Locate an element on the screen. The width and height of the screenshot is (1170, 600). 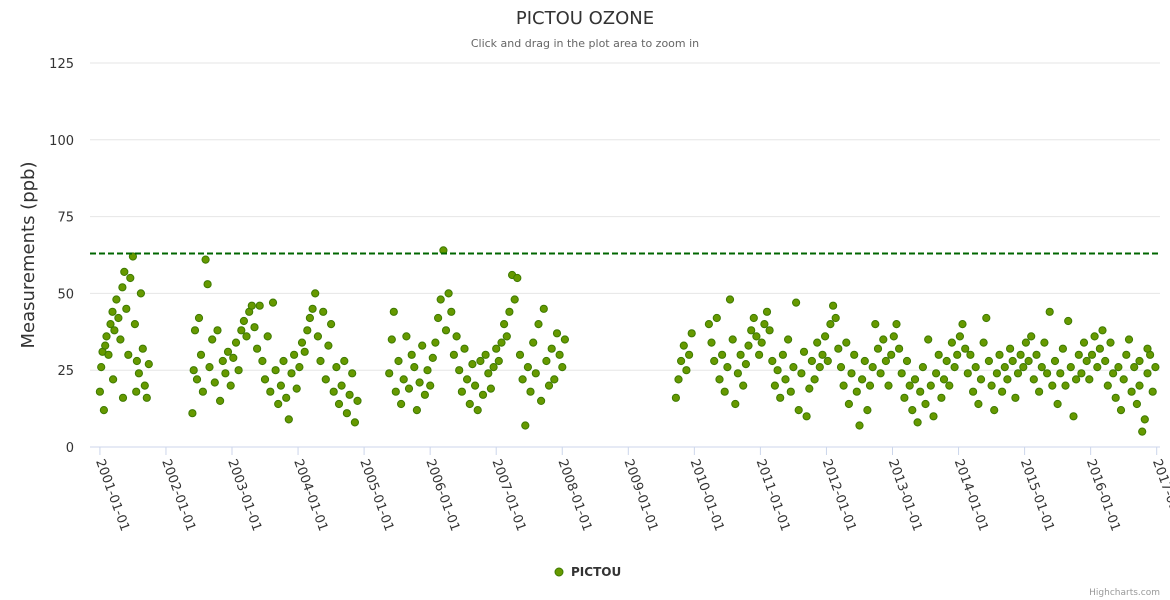
legend: PICTOU is located at coordinates (586, 572).